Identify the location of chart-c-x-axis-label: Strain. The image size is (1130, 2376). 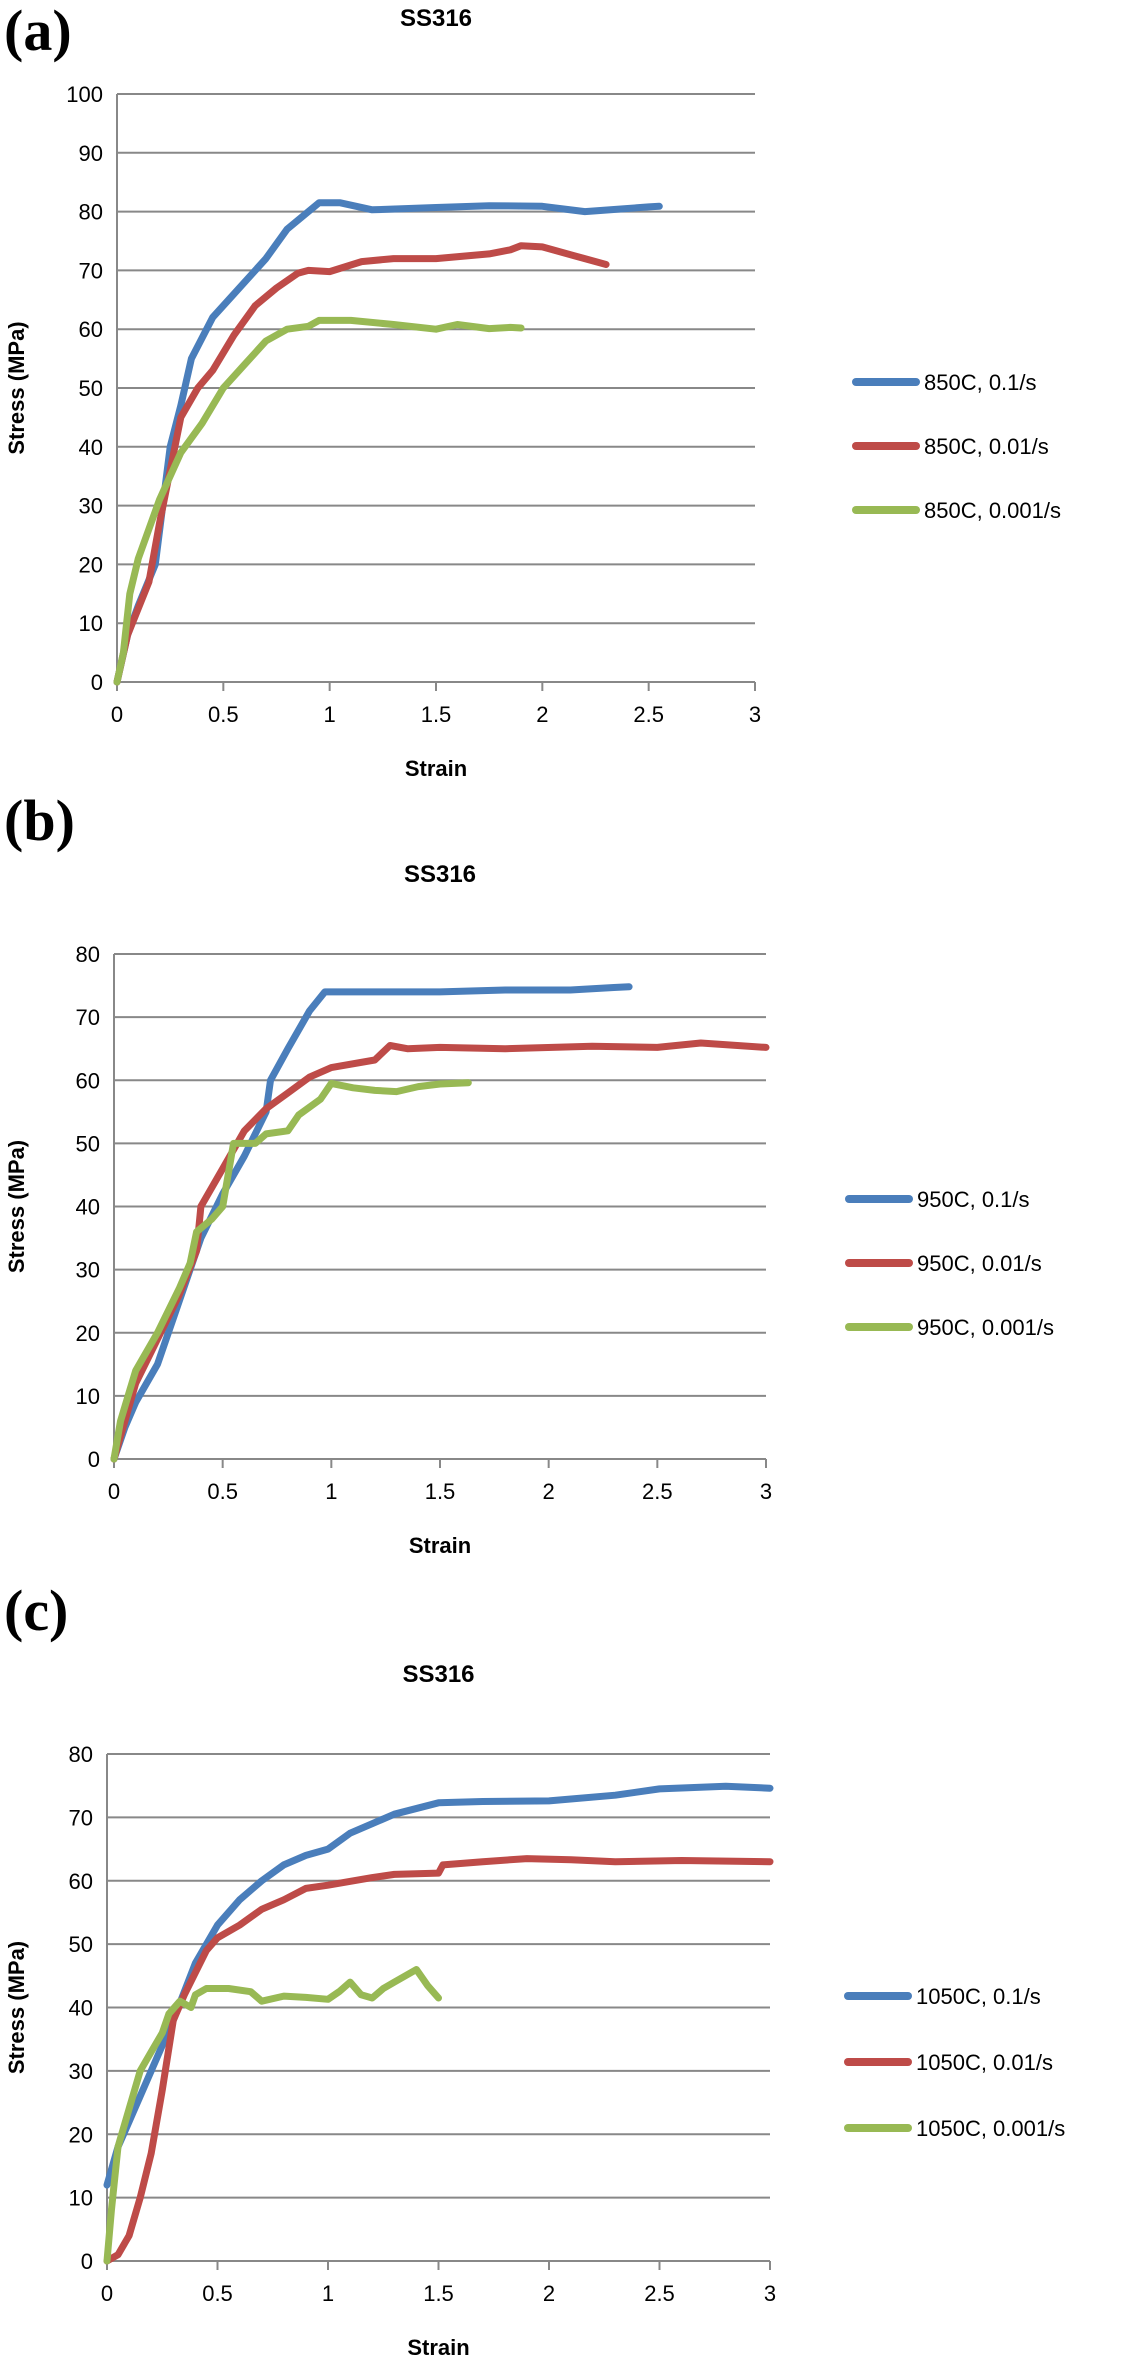
(438, 2347).